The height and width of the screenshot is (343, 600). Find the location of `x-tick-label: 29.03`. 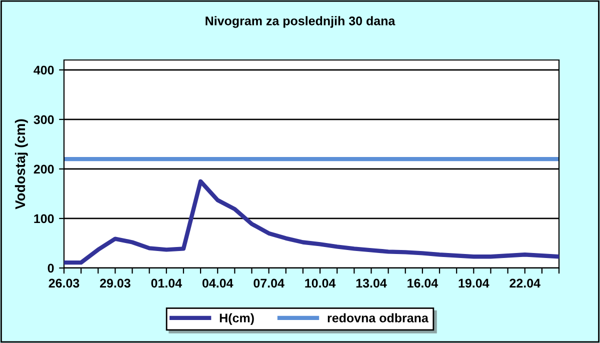

x-tick-label: 29.03 is located at coordinates (115, 283).